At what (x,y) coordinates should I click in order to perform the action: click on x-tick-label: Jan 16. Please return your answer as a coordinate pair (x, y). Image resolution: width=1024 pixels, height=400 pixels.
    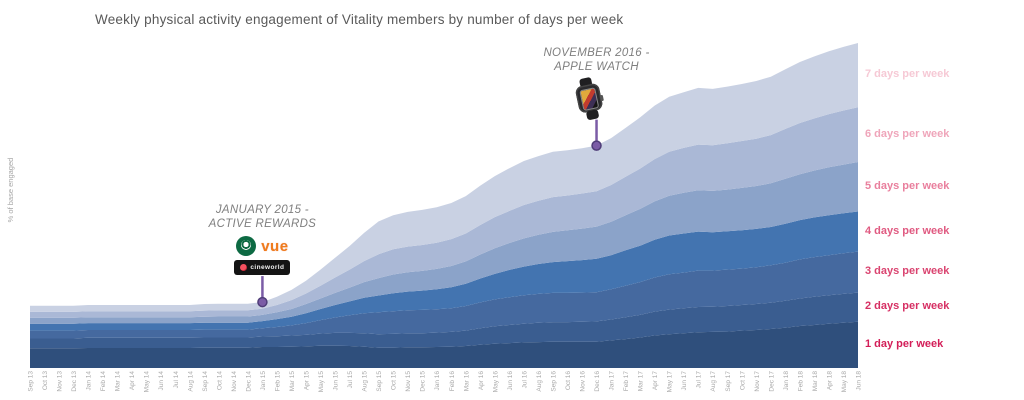
    Looking at the image, I should click on (437, 381).